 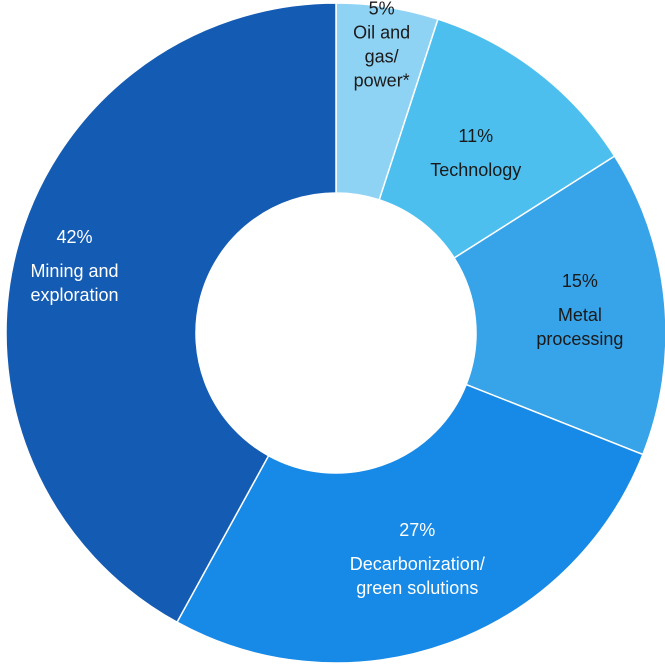 I want to click on slice-5-percent: 42%, so click(x=74, y=237).